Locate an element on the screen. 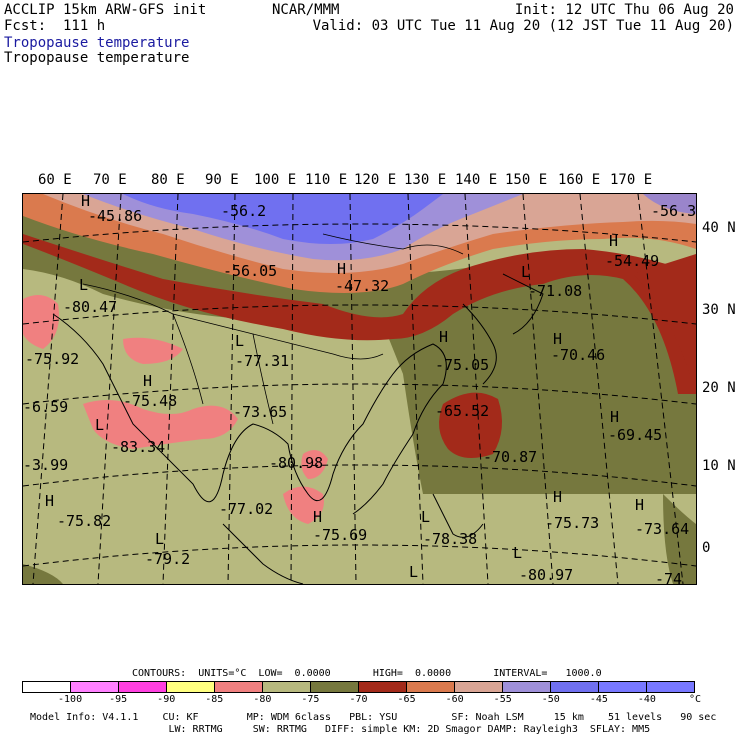 This screenshot has width=740, height=740. band-m50-m45 is located at coordinates (283, 219).